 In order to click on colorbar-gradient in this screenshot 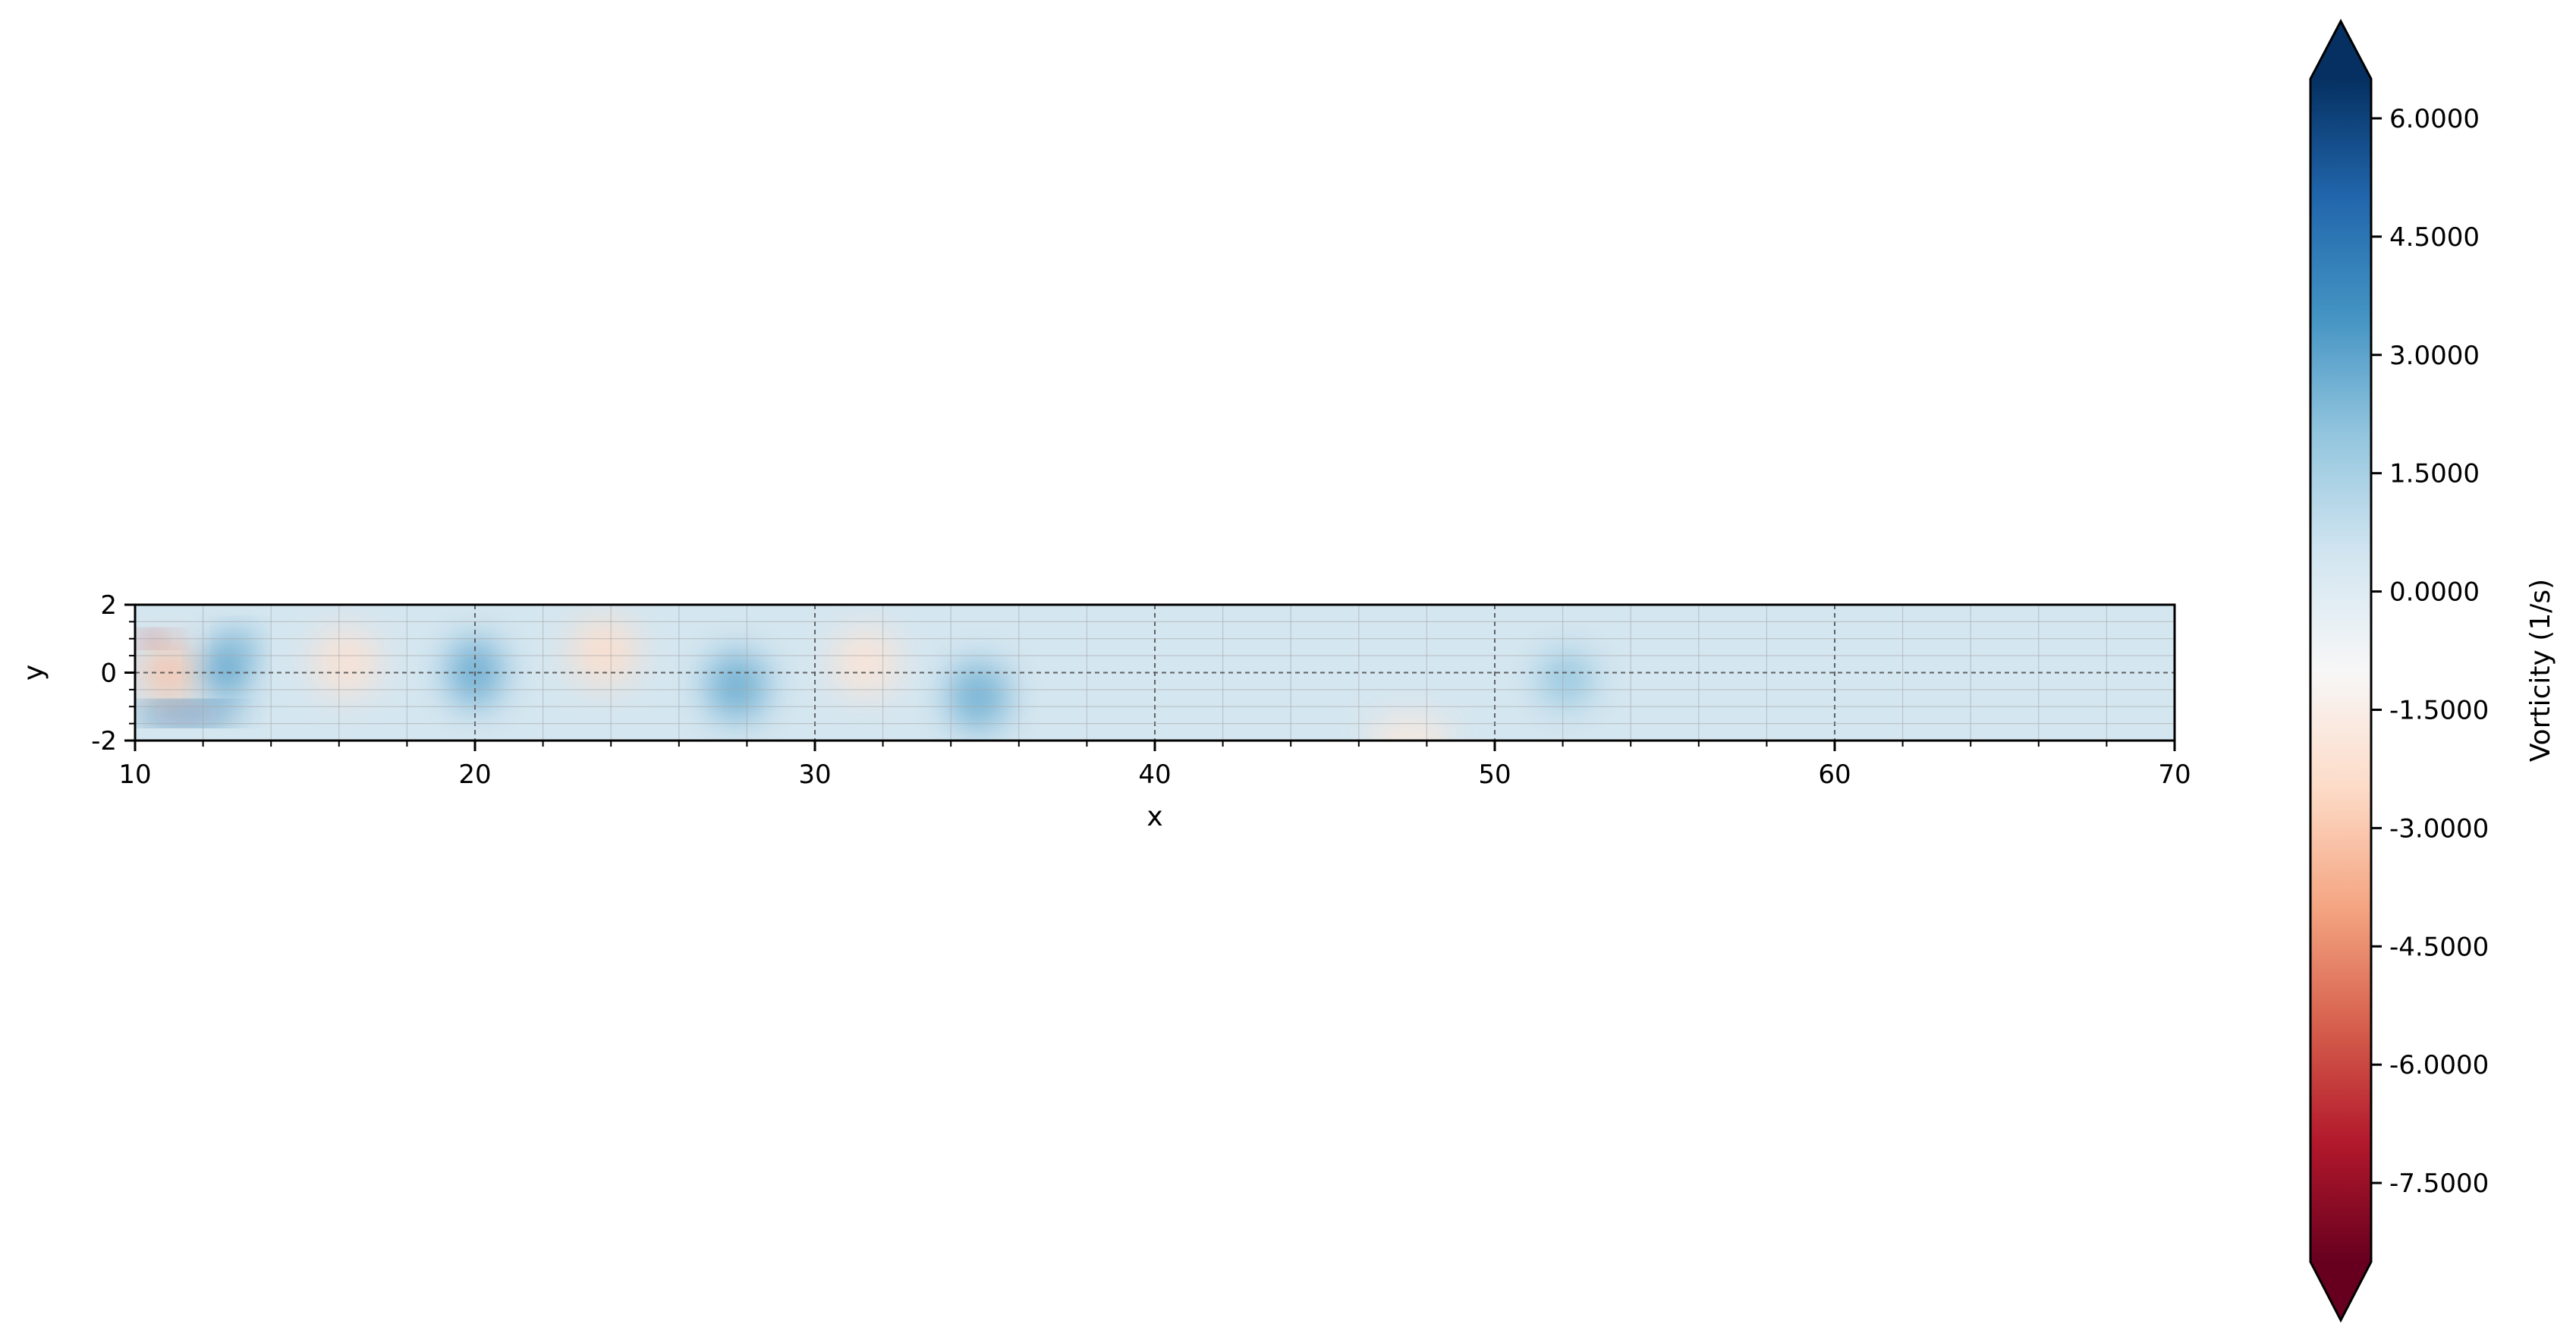, I will do `click(2340, 670)`.